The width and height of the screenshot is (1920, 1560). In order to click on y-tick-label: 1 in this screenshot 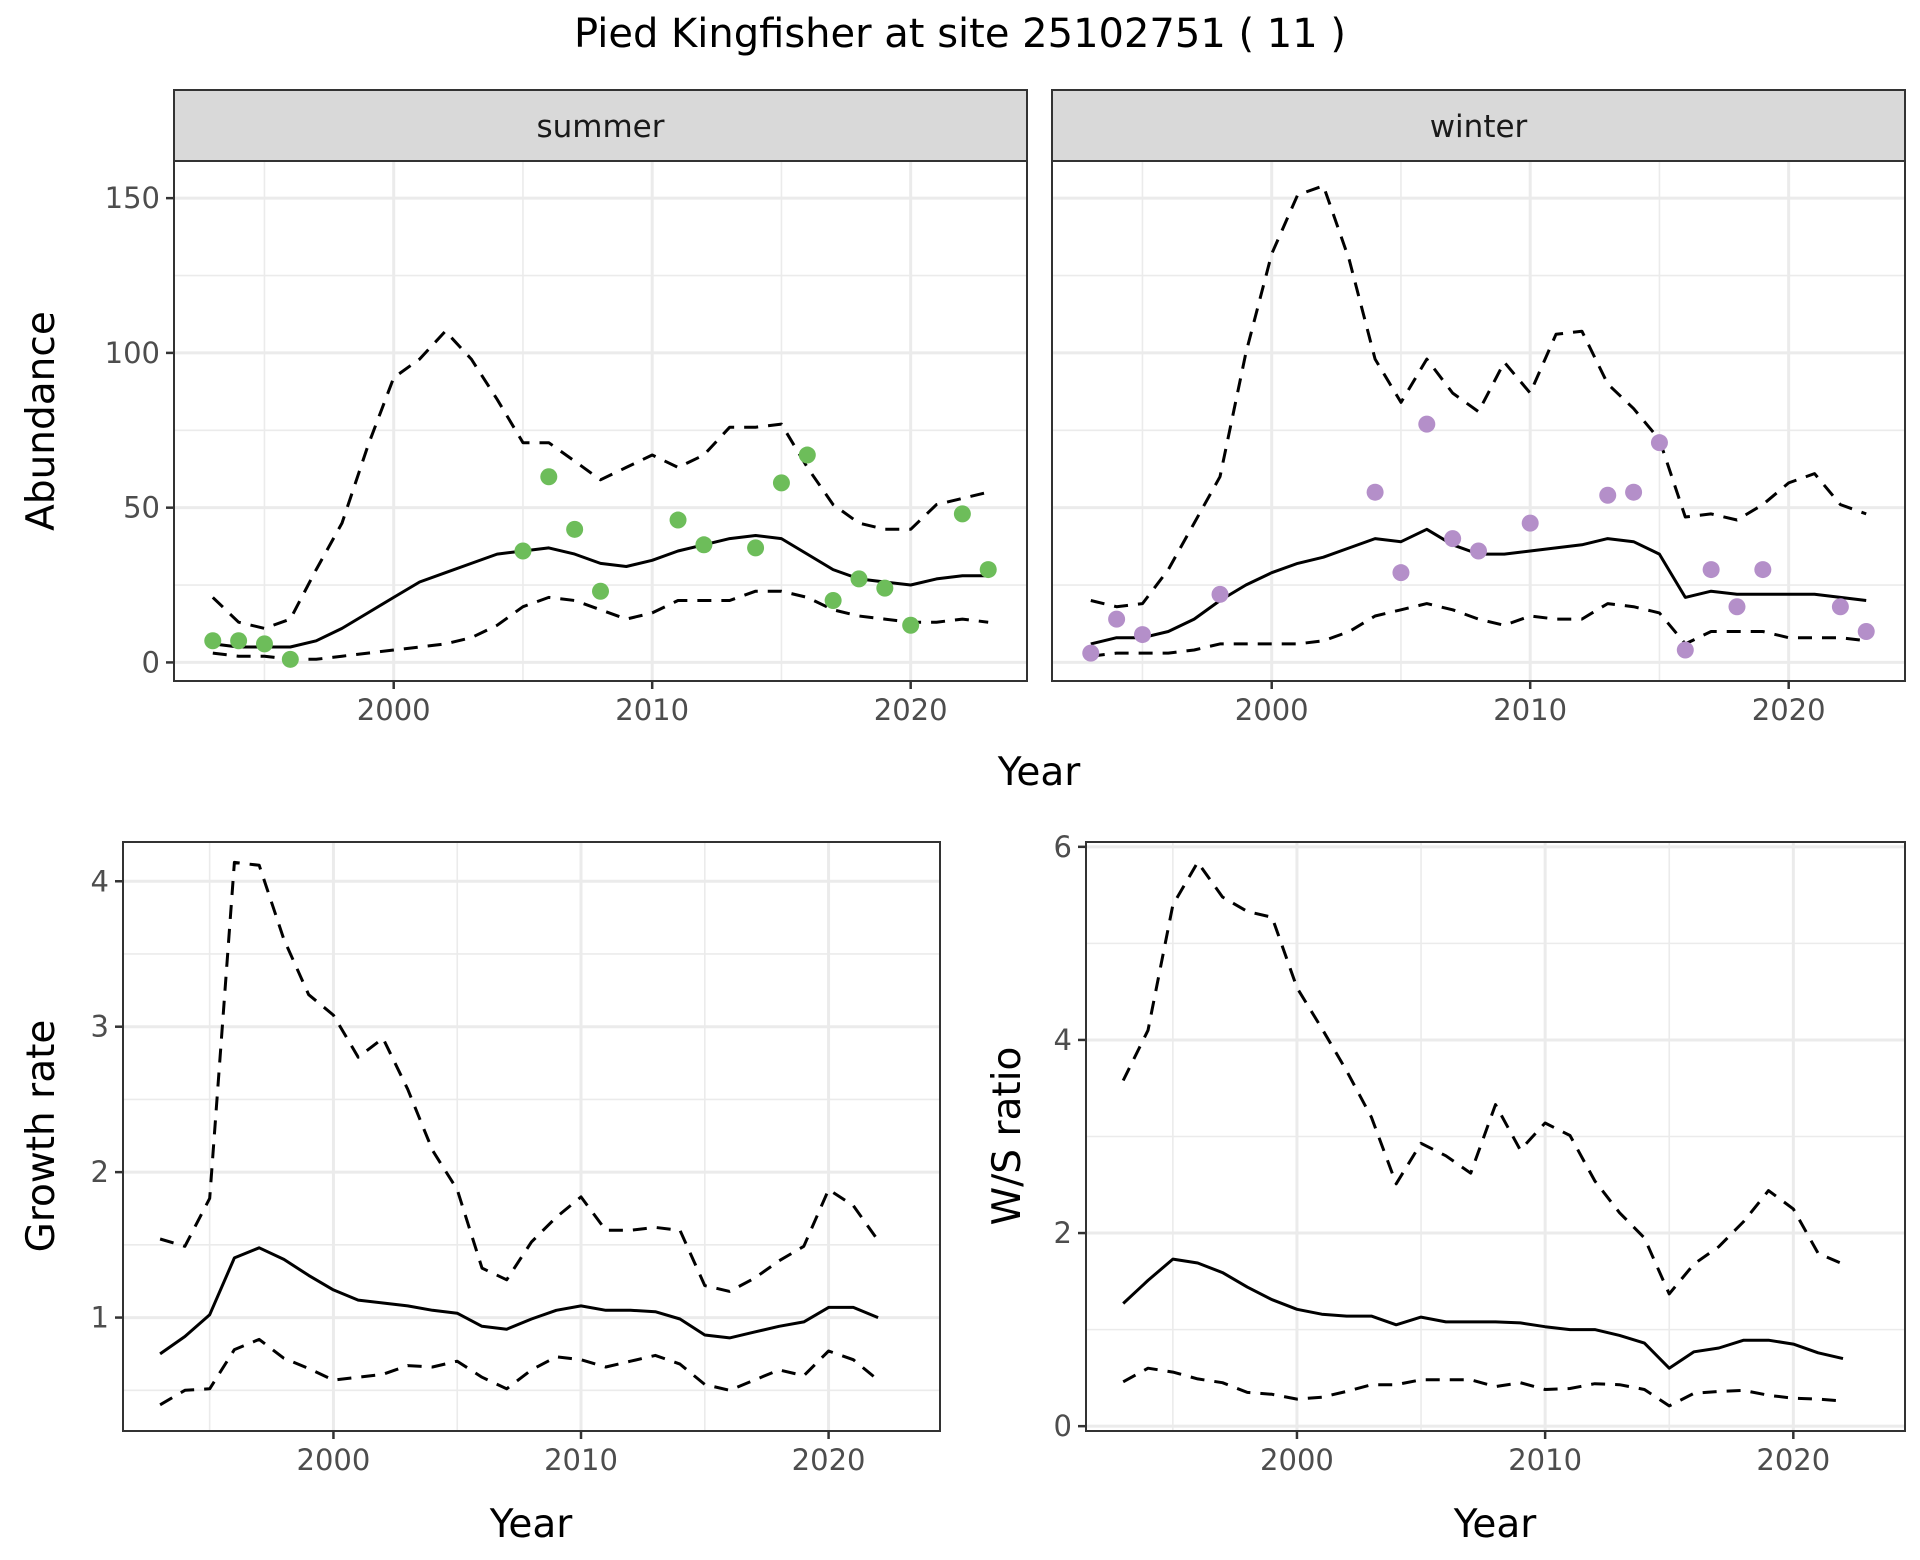, I will do `click(100, 1318)`.